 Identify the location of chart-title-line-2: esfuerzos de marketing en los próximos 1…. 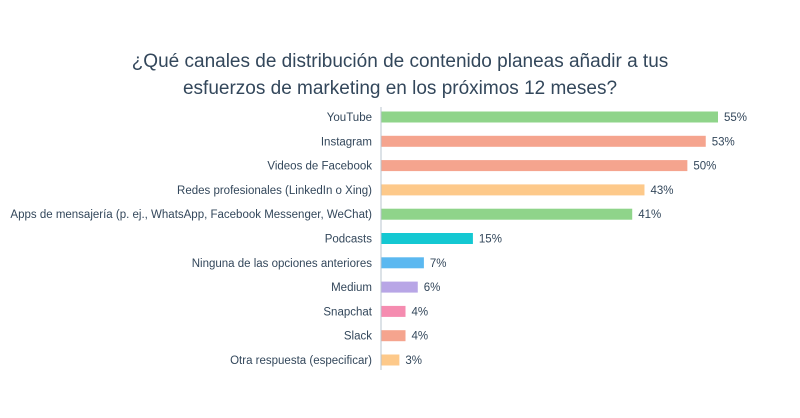
(400, 88).